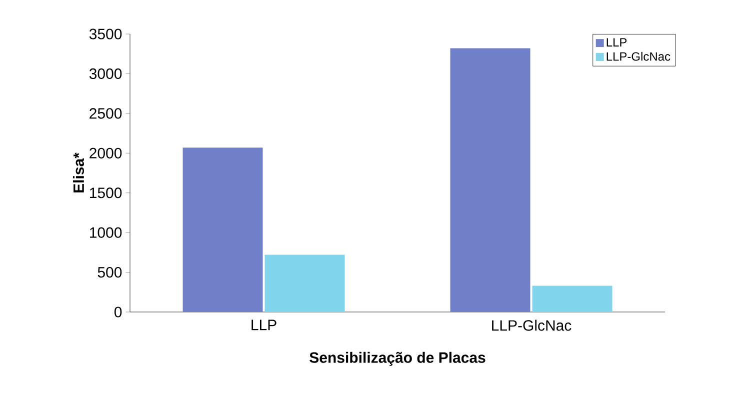  I want to click on y-tick-label: 0, so click(118, 312).